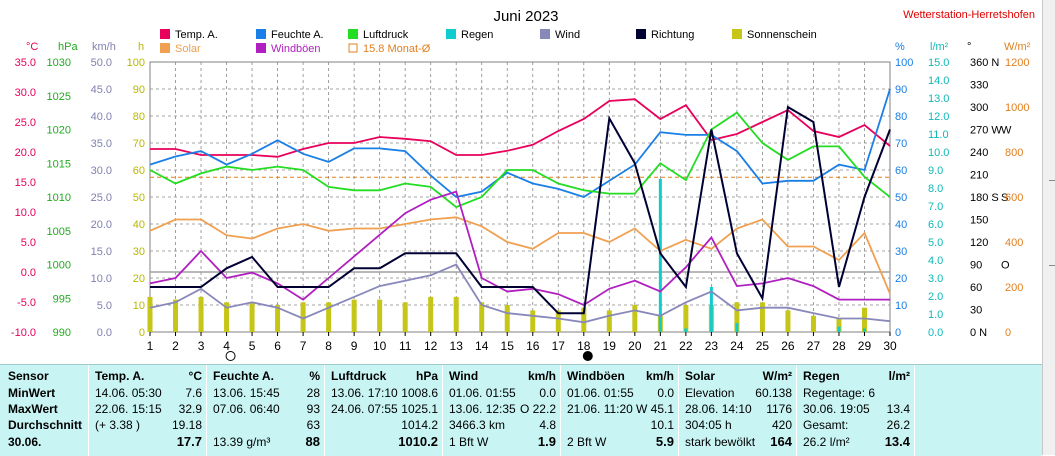 This screenshot has height=456, width=1055. Describe the element at coordinates (59, 63) in the screenshot. I see `hpa-axis-tick: 1030` at that location.